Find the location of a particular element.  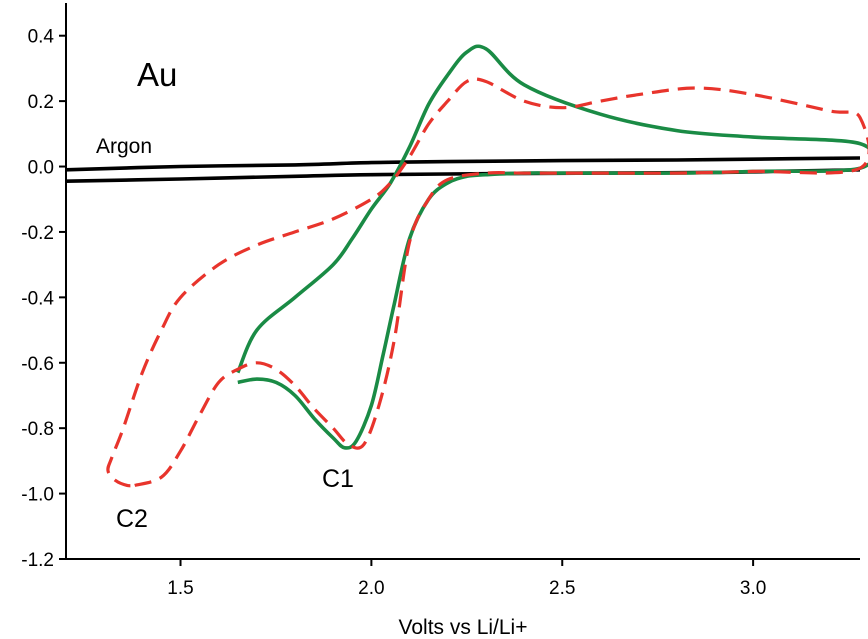

y-tick-label: 0.2 is located at coordinates (41, 102).